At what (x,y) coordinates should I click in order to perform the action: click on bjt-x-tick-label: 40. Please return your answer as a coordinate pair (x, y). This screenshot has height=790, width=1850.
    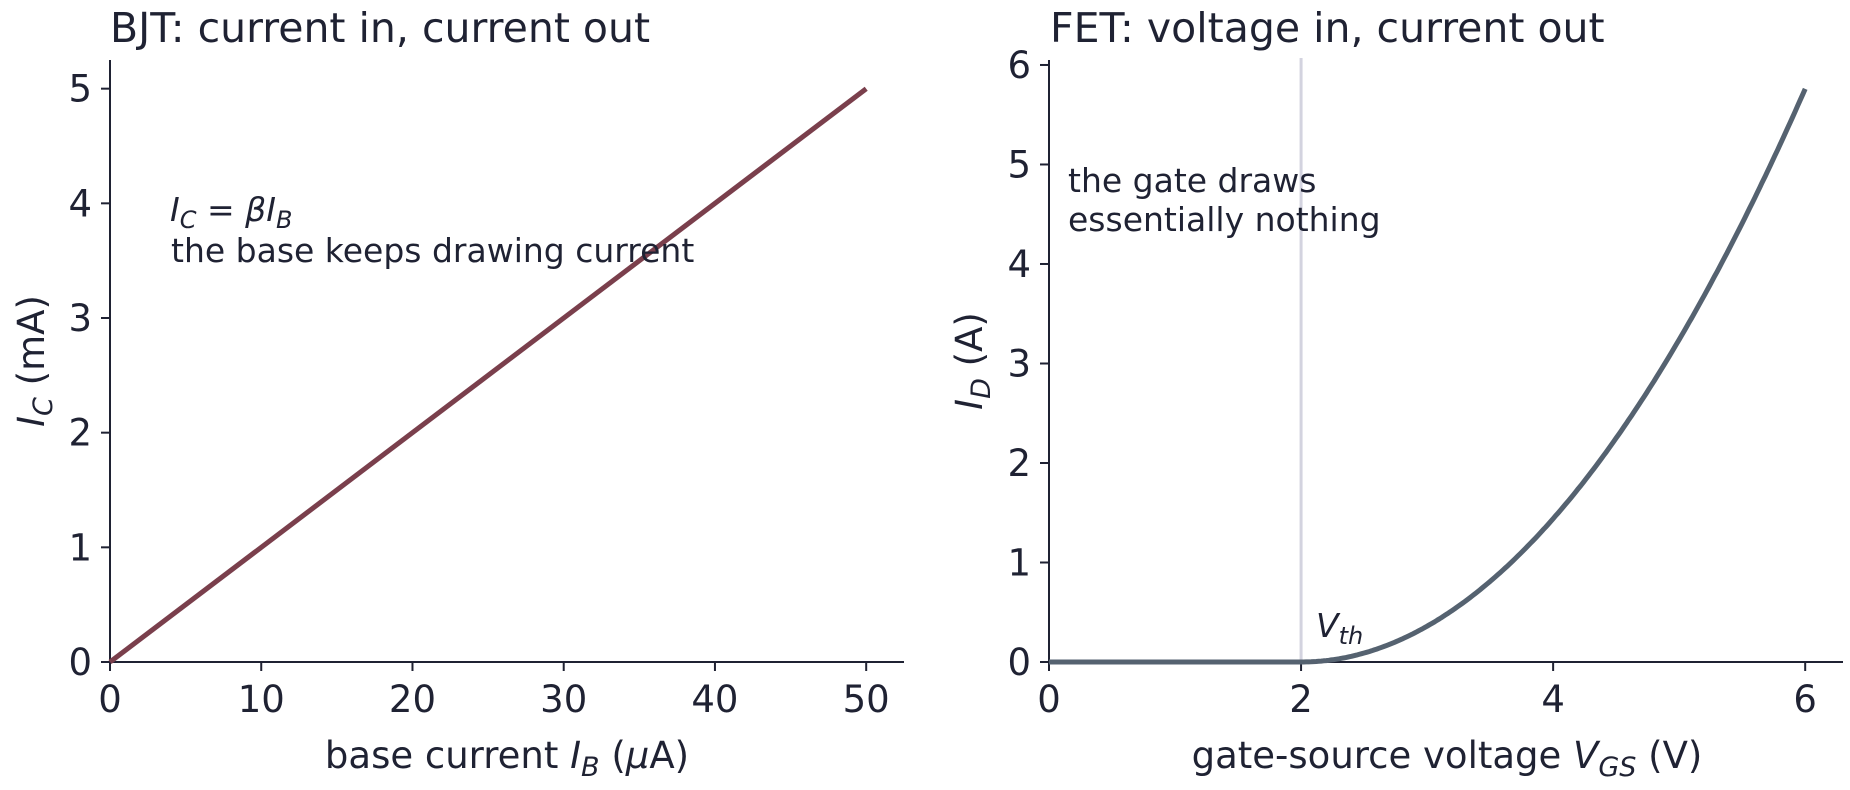
    Looking at the image, I should click on (714, 699).